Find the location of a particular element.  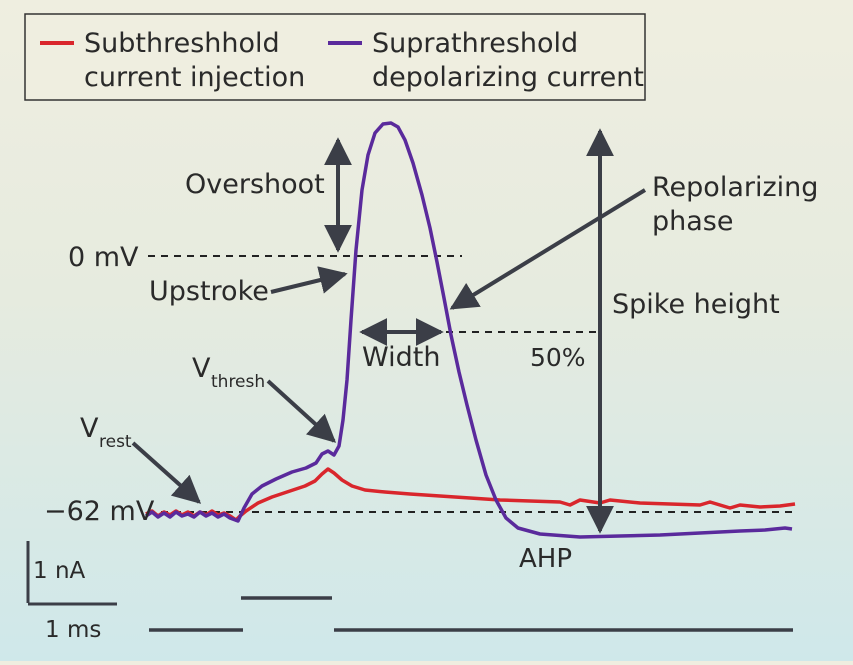

repolarizing-label-line1: Repolarizing is located at coordinates (735, 187).